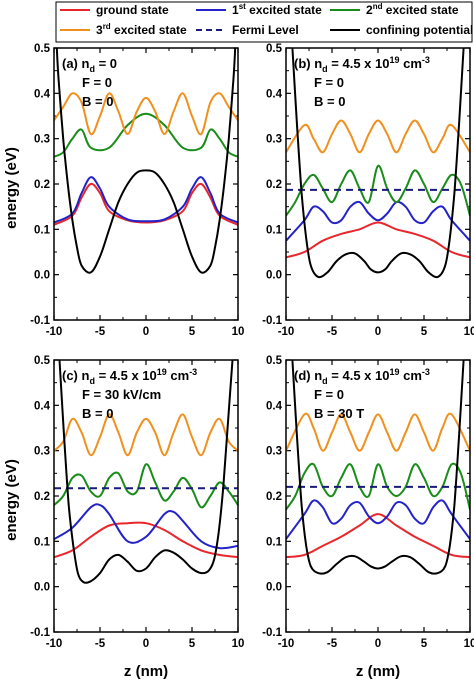 The image size is (474, 684). Describe the element at coordinates (274, 542) in the screenshot. I see `ytick-d-2: 0.1` at that location.